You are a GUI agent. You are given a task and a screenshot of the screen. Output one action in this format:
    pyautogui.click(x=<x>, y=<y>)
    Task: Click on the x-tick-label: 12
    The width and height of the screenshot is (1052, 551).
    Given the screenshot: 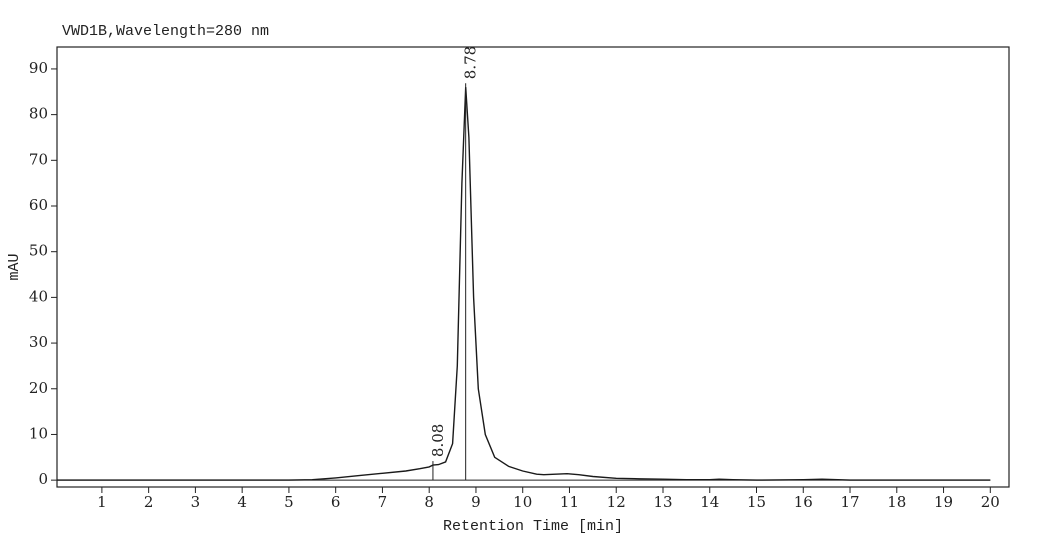 What is the action you would take?
    pyautogui.click(x=616, y=502)
    